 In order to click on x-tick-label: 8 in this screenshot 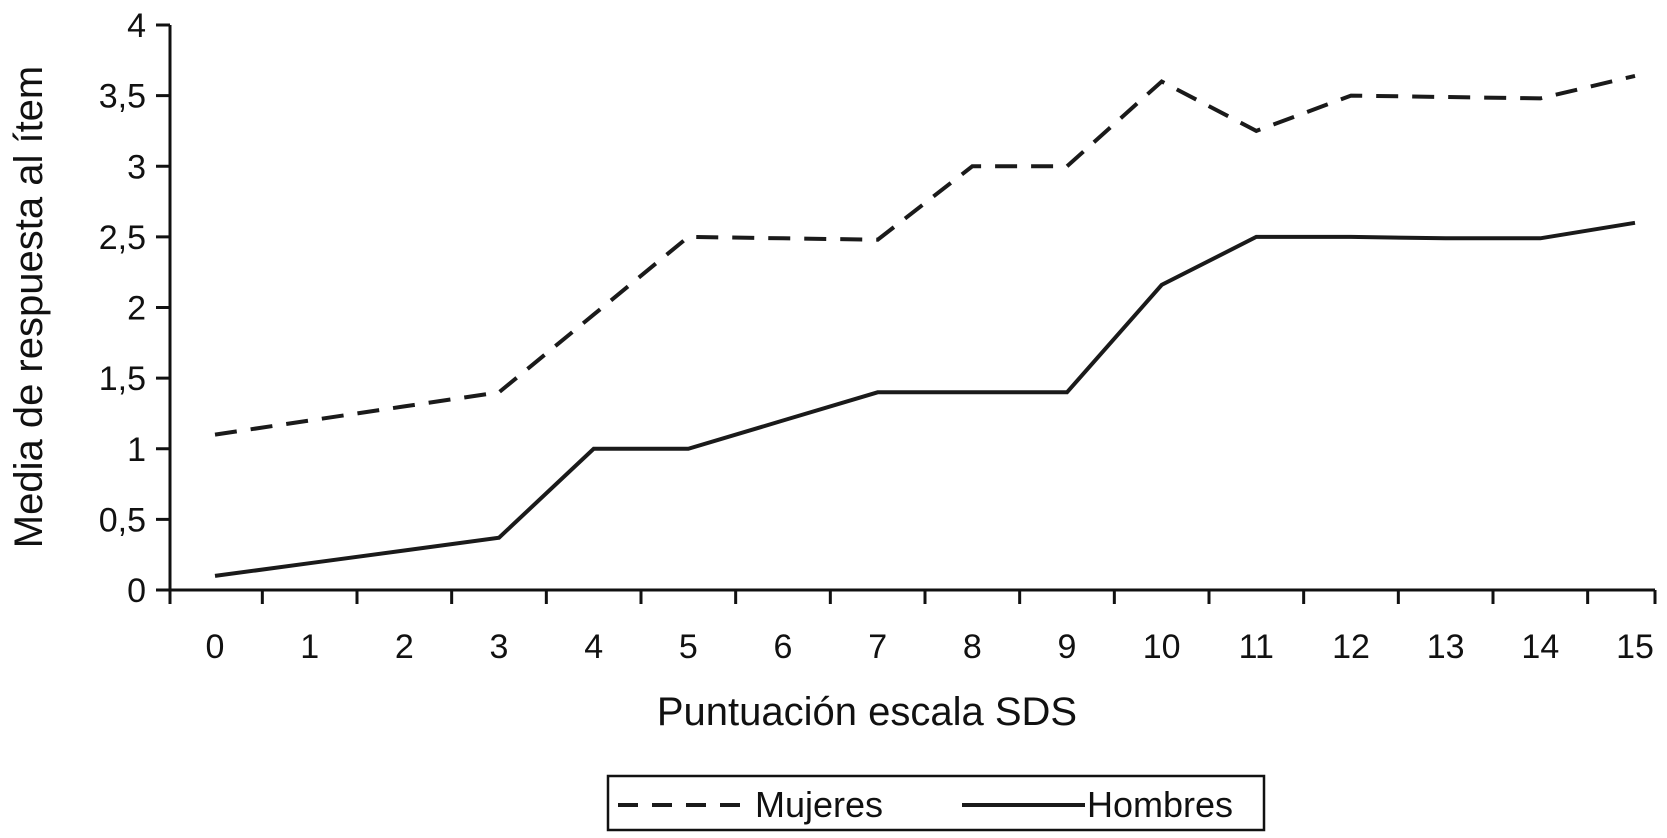, I will do `click(972, 647)`.